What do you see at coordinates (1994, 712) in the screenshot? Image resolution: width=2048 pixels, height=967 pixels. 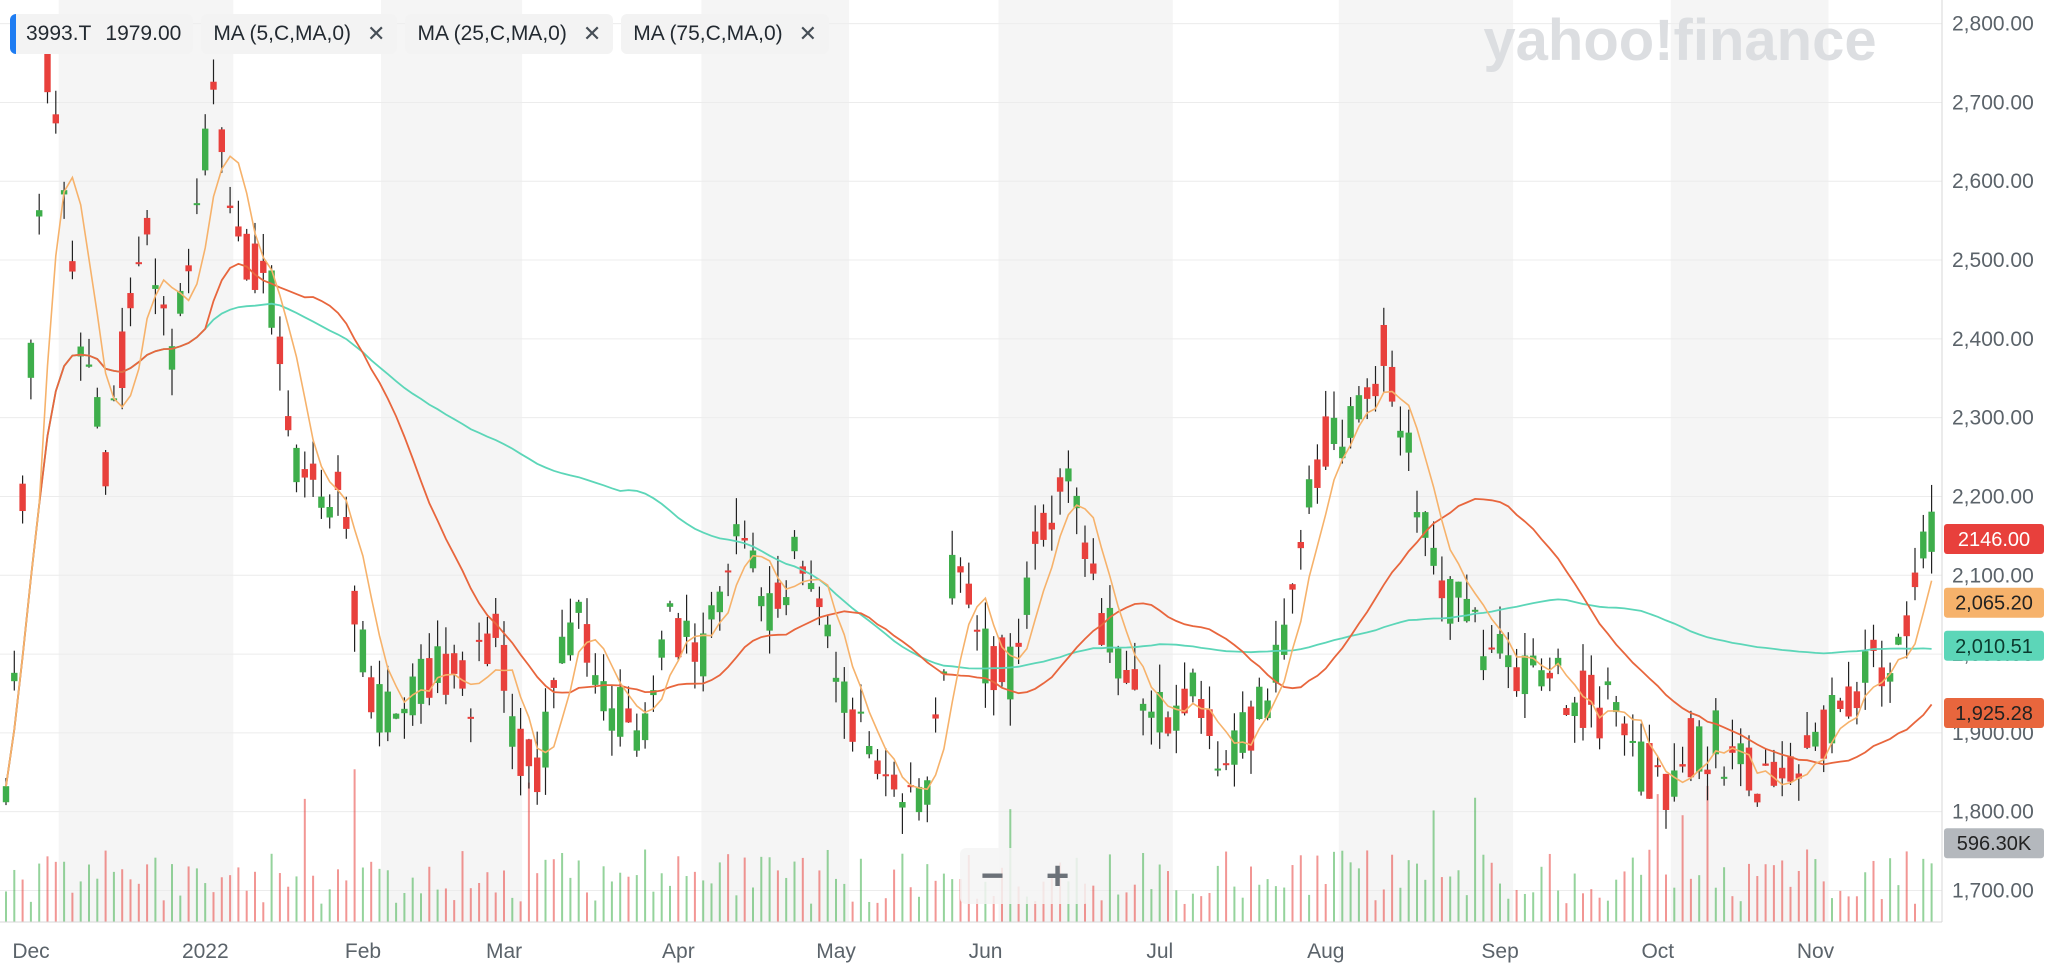 I see `ma25-value-tag: 1,925.28` at bounding box center [1994, 712].